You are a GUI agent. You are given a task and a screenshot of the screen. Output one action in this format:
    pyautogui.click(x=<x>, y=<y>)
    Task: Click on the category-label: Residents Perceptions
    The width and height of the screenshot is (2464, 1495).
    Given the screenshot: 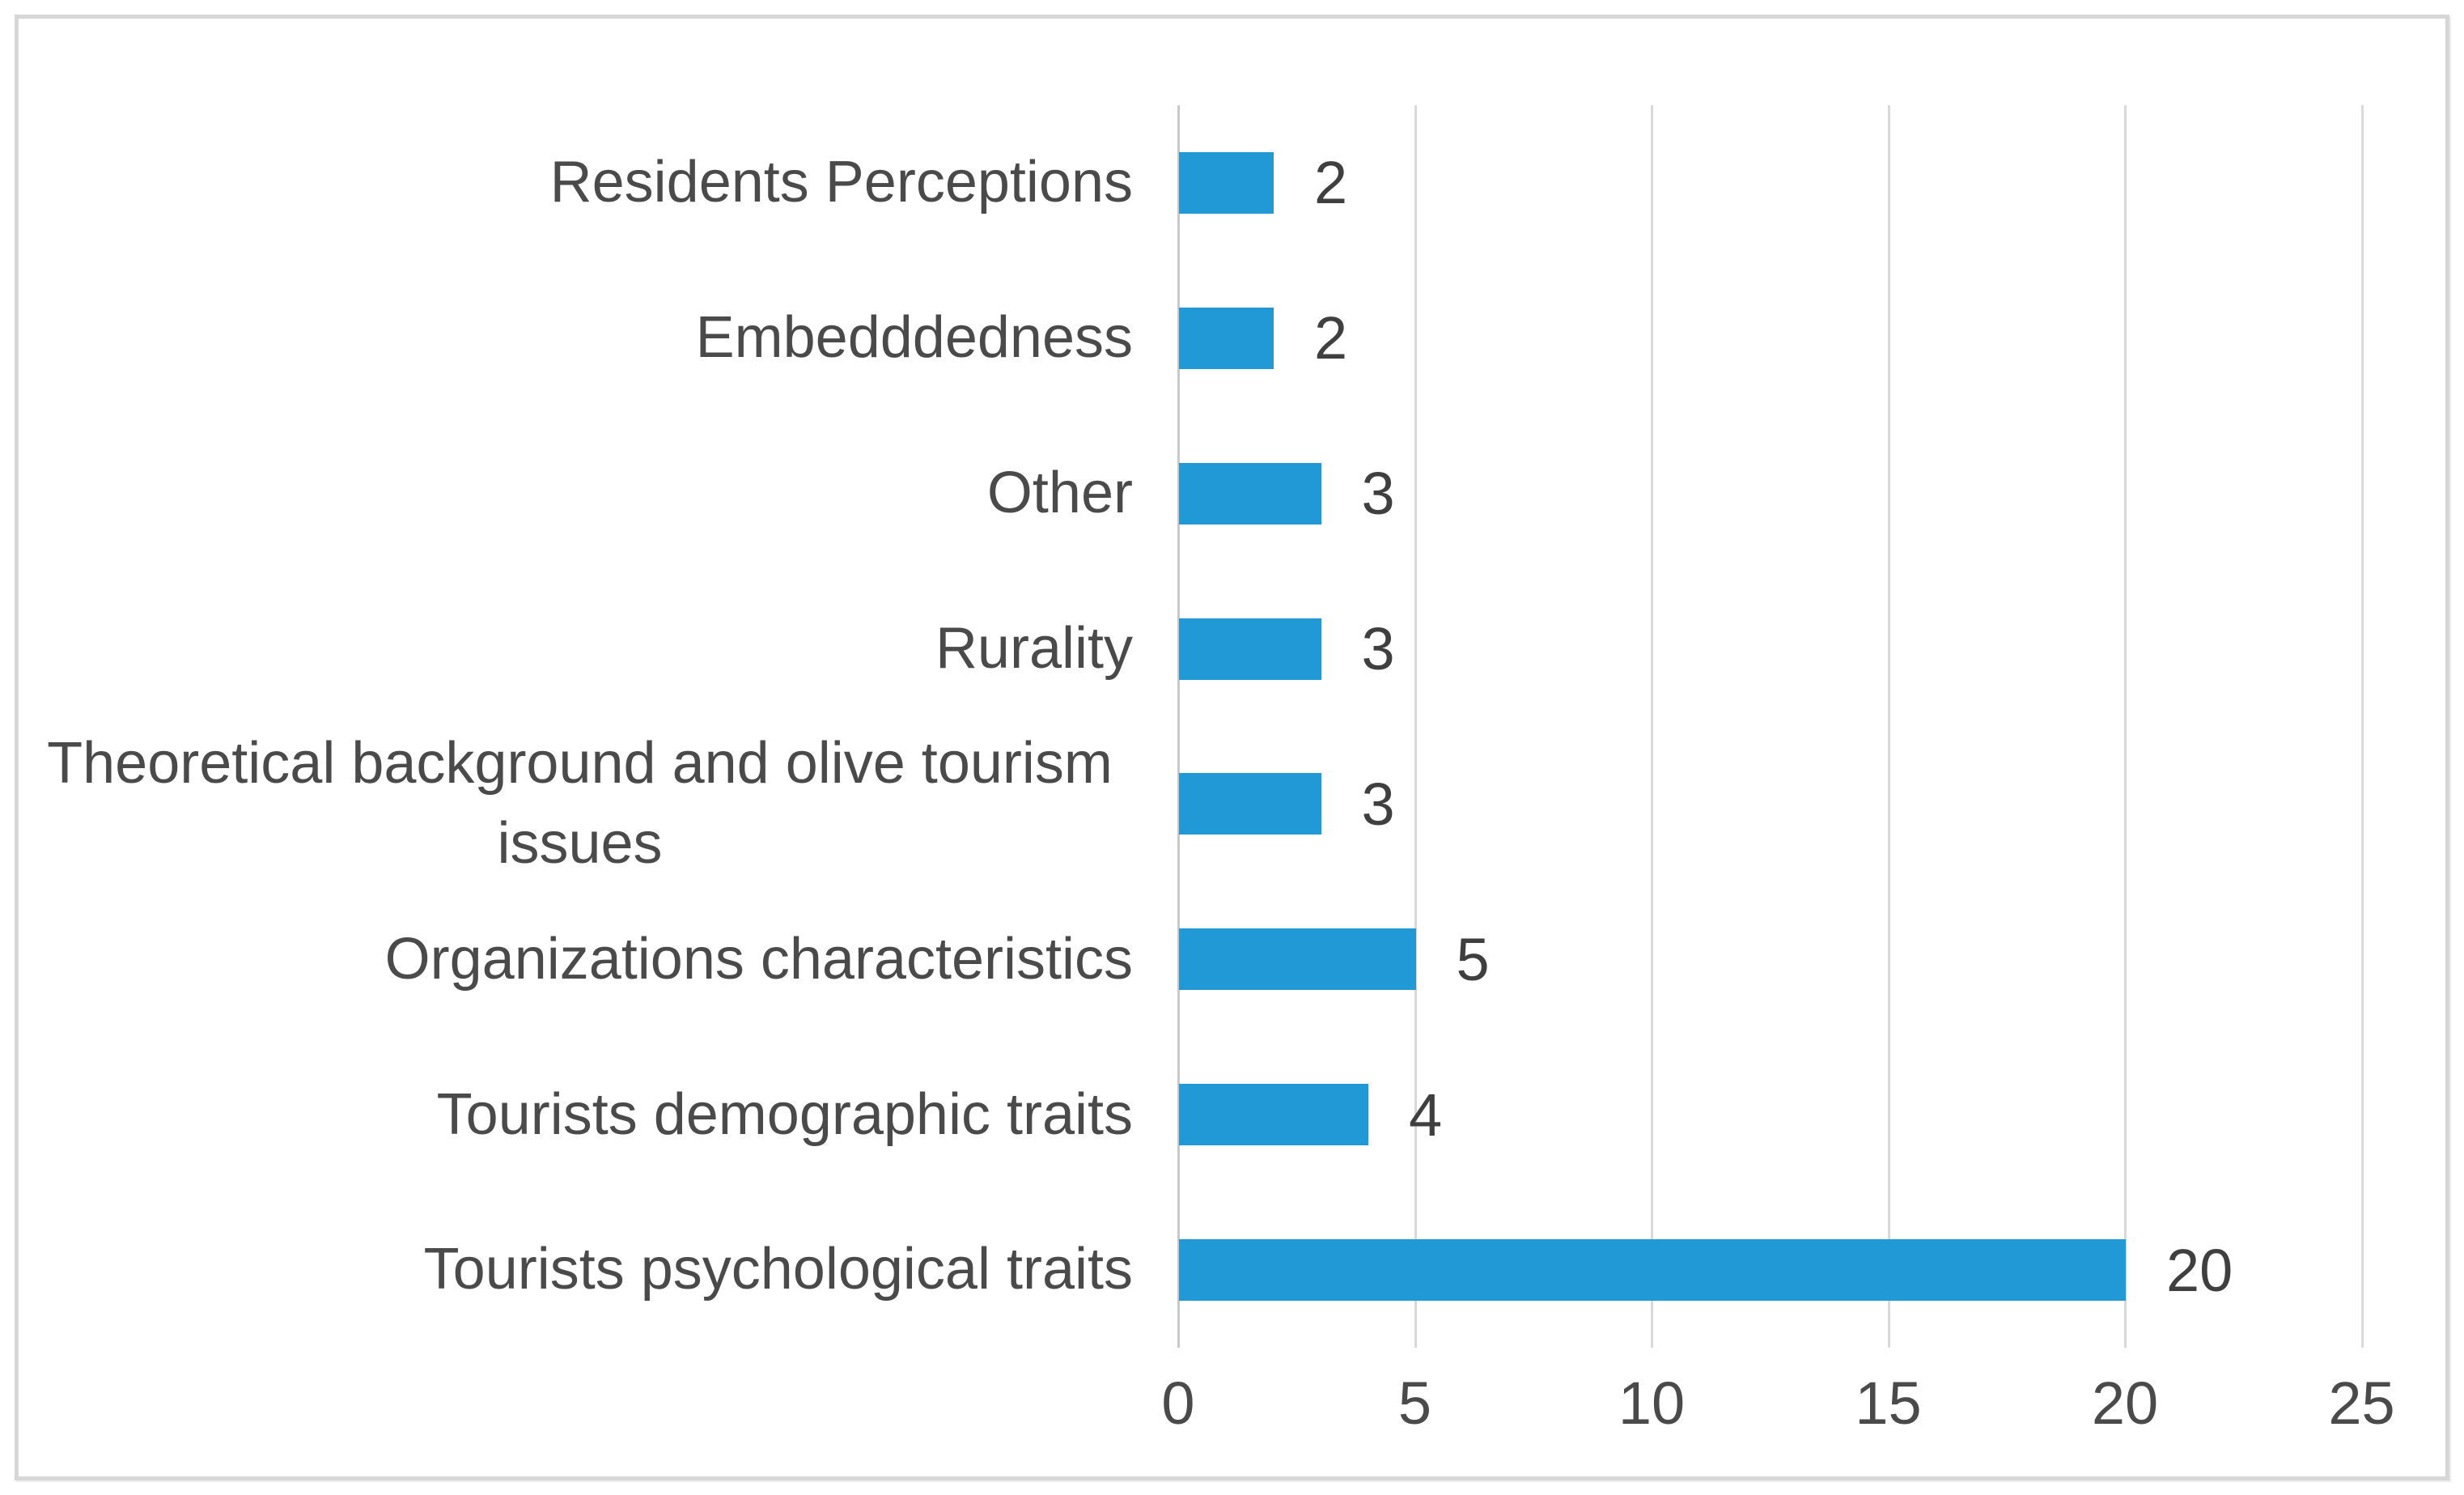 What is the action you would take?
    pyautogui.click(x=580, y=183)
    